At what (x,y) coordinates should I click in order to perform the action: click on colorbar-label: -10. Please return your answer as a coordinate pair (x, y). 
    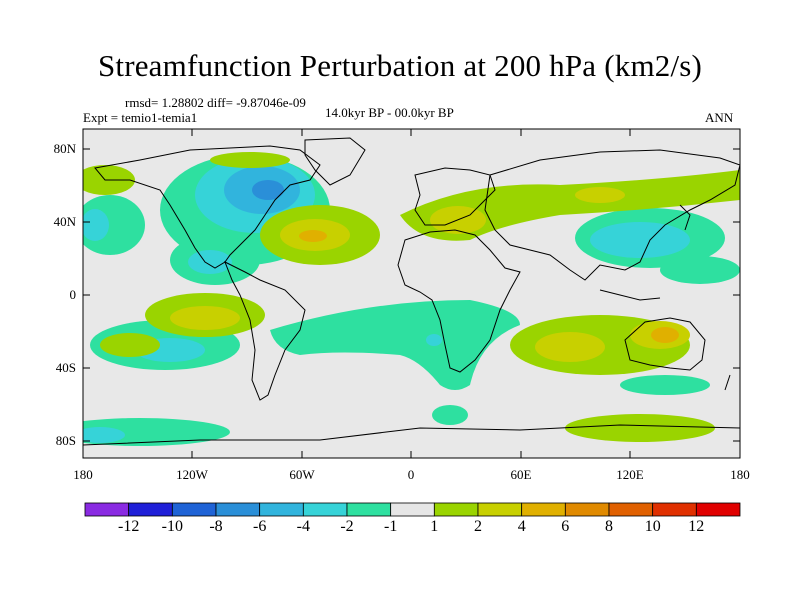
    Looking at the image, I should click on (172, 526).